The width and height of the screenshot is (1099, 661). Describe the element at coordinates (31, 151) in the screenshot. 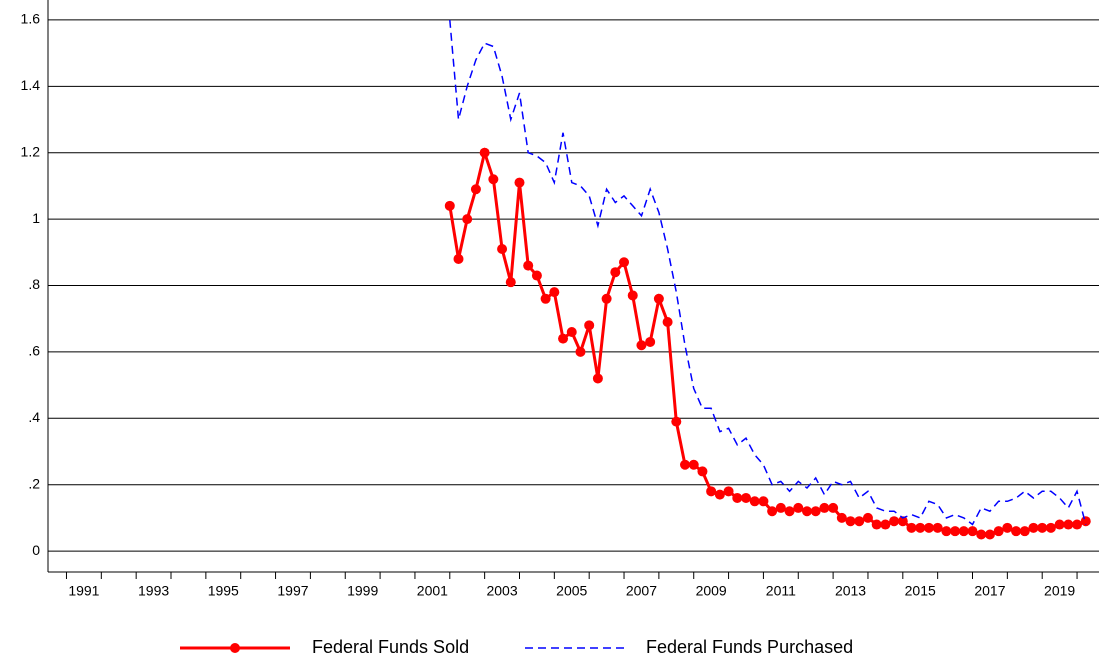

I see `y-tick-label: 1.2` at that location.